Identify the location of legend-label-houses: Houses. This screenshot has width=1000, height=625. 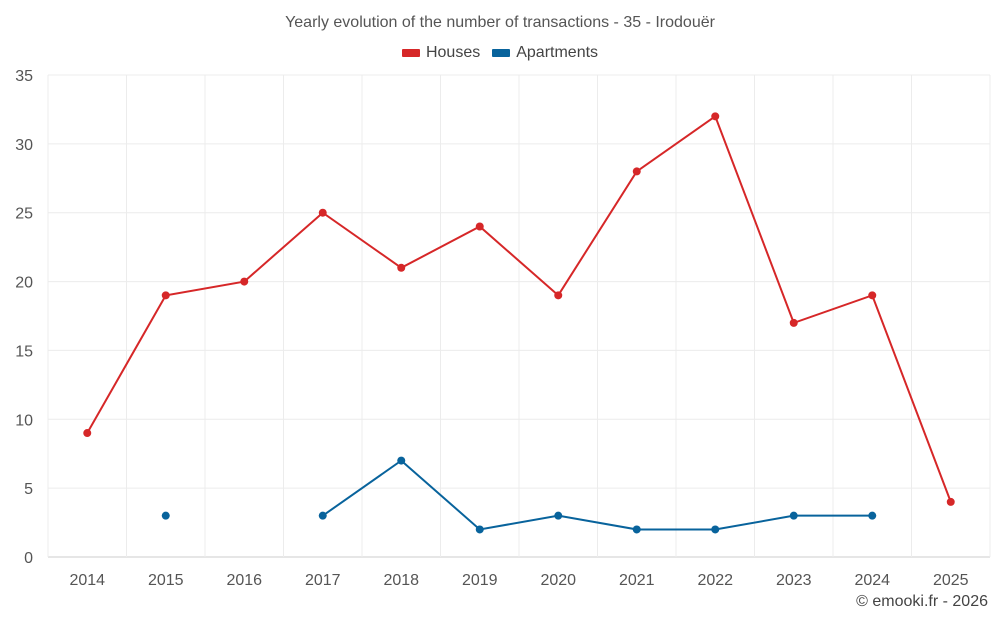
(453, 52).